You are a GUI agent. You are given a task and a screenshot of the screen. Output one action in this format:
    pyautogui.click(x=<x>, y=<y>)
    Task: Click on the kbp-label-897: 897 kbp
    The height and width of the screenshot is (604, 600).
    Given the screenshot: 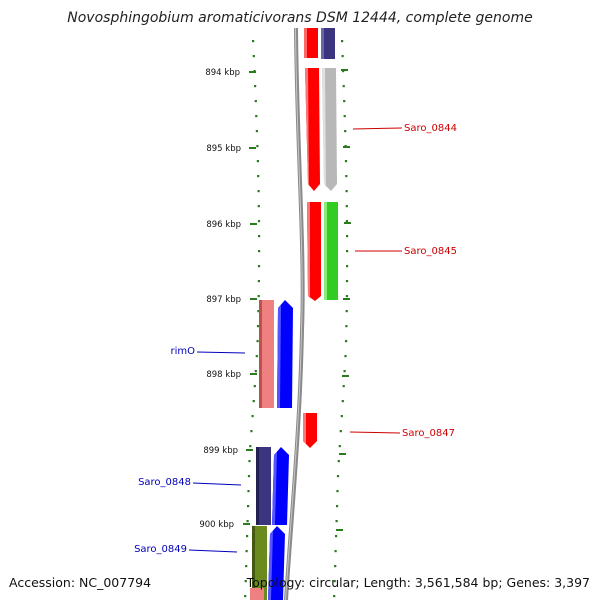 What is the action you would take?
    pyautogui.click(x=223, y=300)
    